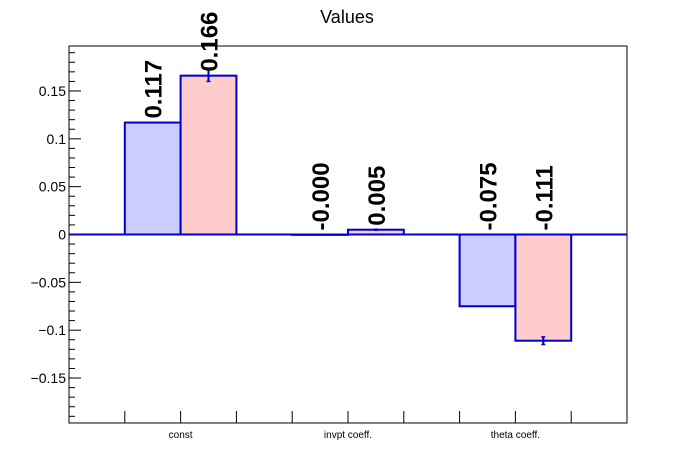  Describe the element at coordinates (347, 17) in the screenshot. I see `chart-title: Values` at that location.